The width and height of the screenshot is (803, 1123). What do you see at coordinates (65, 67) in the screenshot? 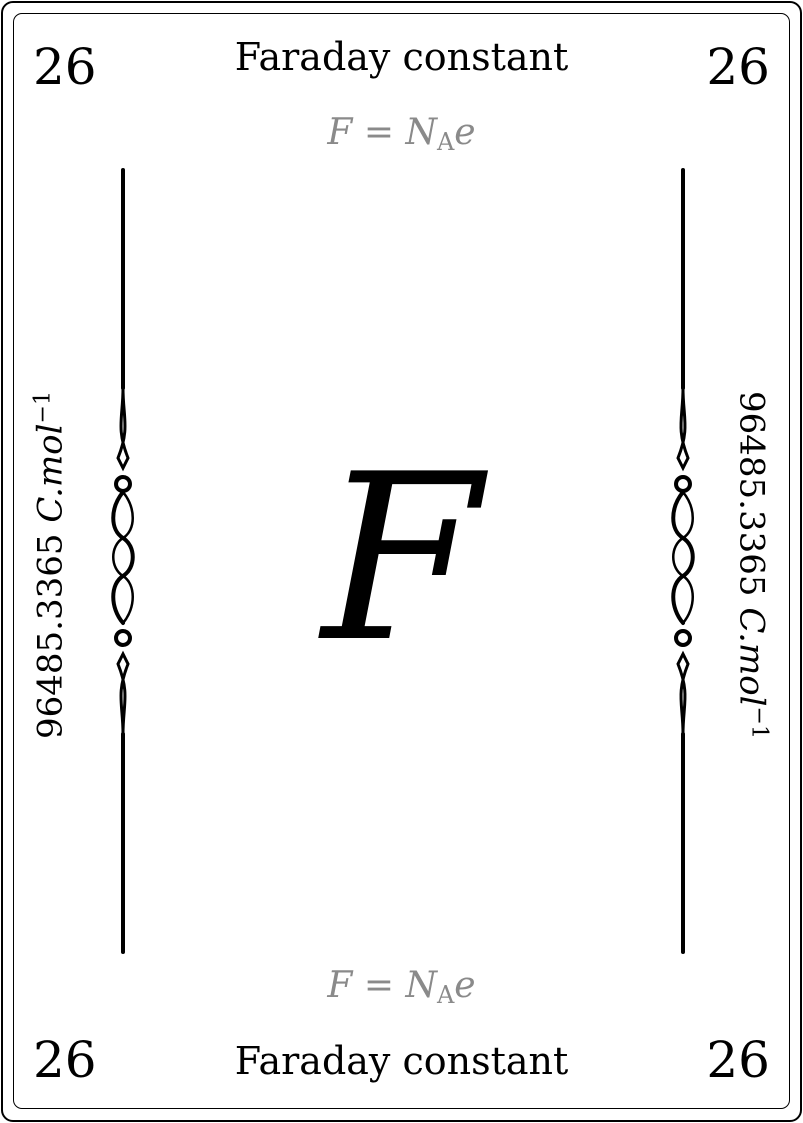
I see `corner-number-top-left: 26` at bounding box center [65, 67].